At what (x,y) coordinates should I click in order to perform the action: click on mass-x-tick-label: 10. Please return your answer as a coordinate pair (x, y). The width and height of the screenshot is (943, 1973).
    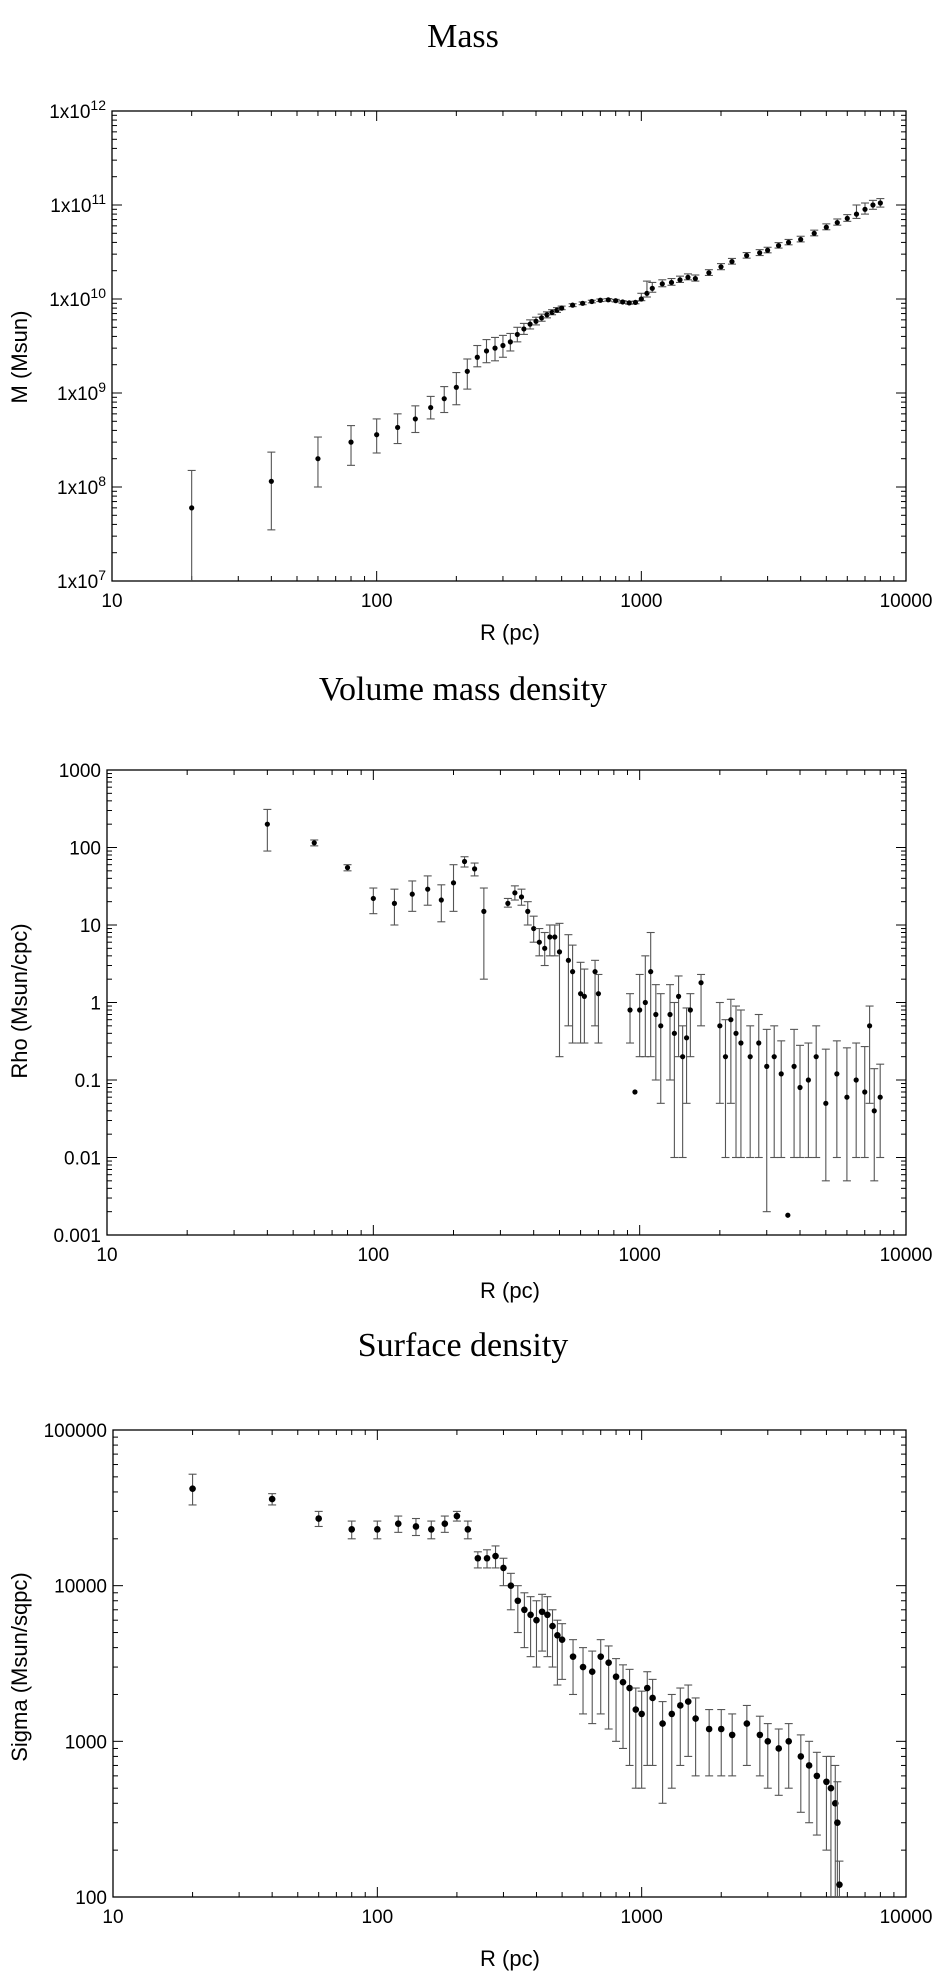
    Looking at the image, I should click on (111, 601).